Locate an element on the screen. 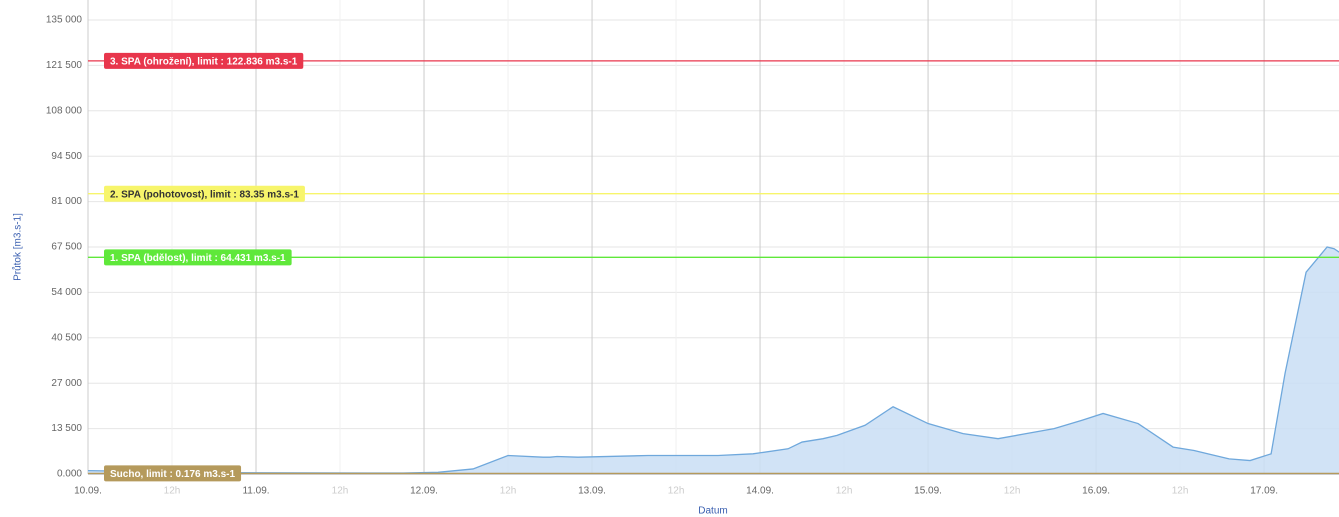 This screenshot has width=1339, height=517. y-tick-label: 54 000 is located at coordinates (66, 292).